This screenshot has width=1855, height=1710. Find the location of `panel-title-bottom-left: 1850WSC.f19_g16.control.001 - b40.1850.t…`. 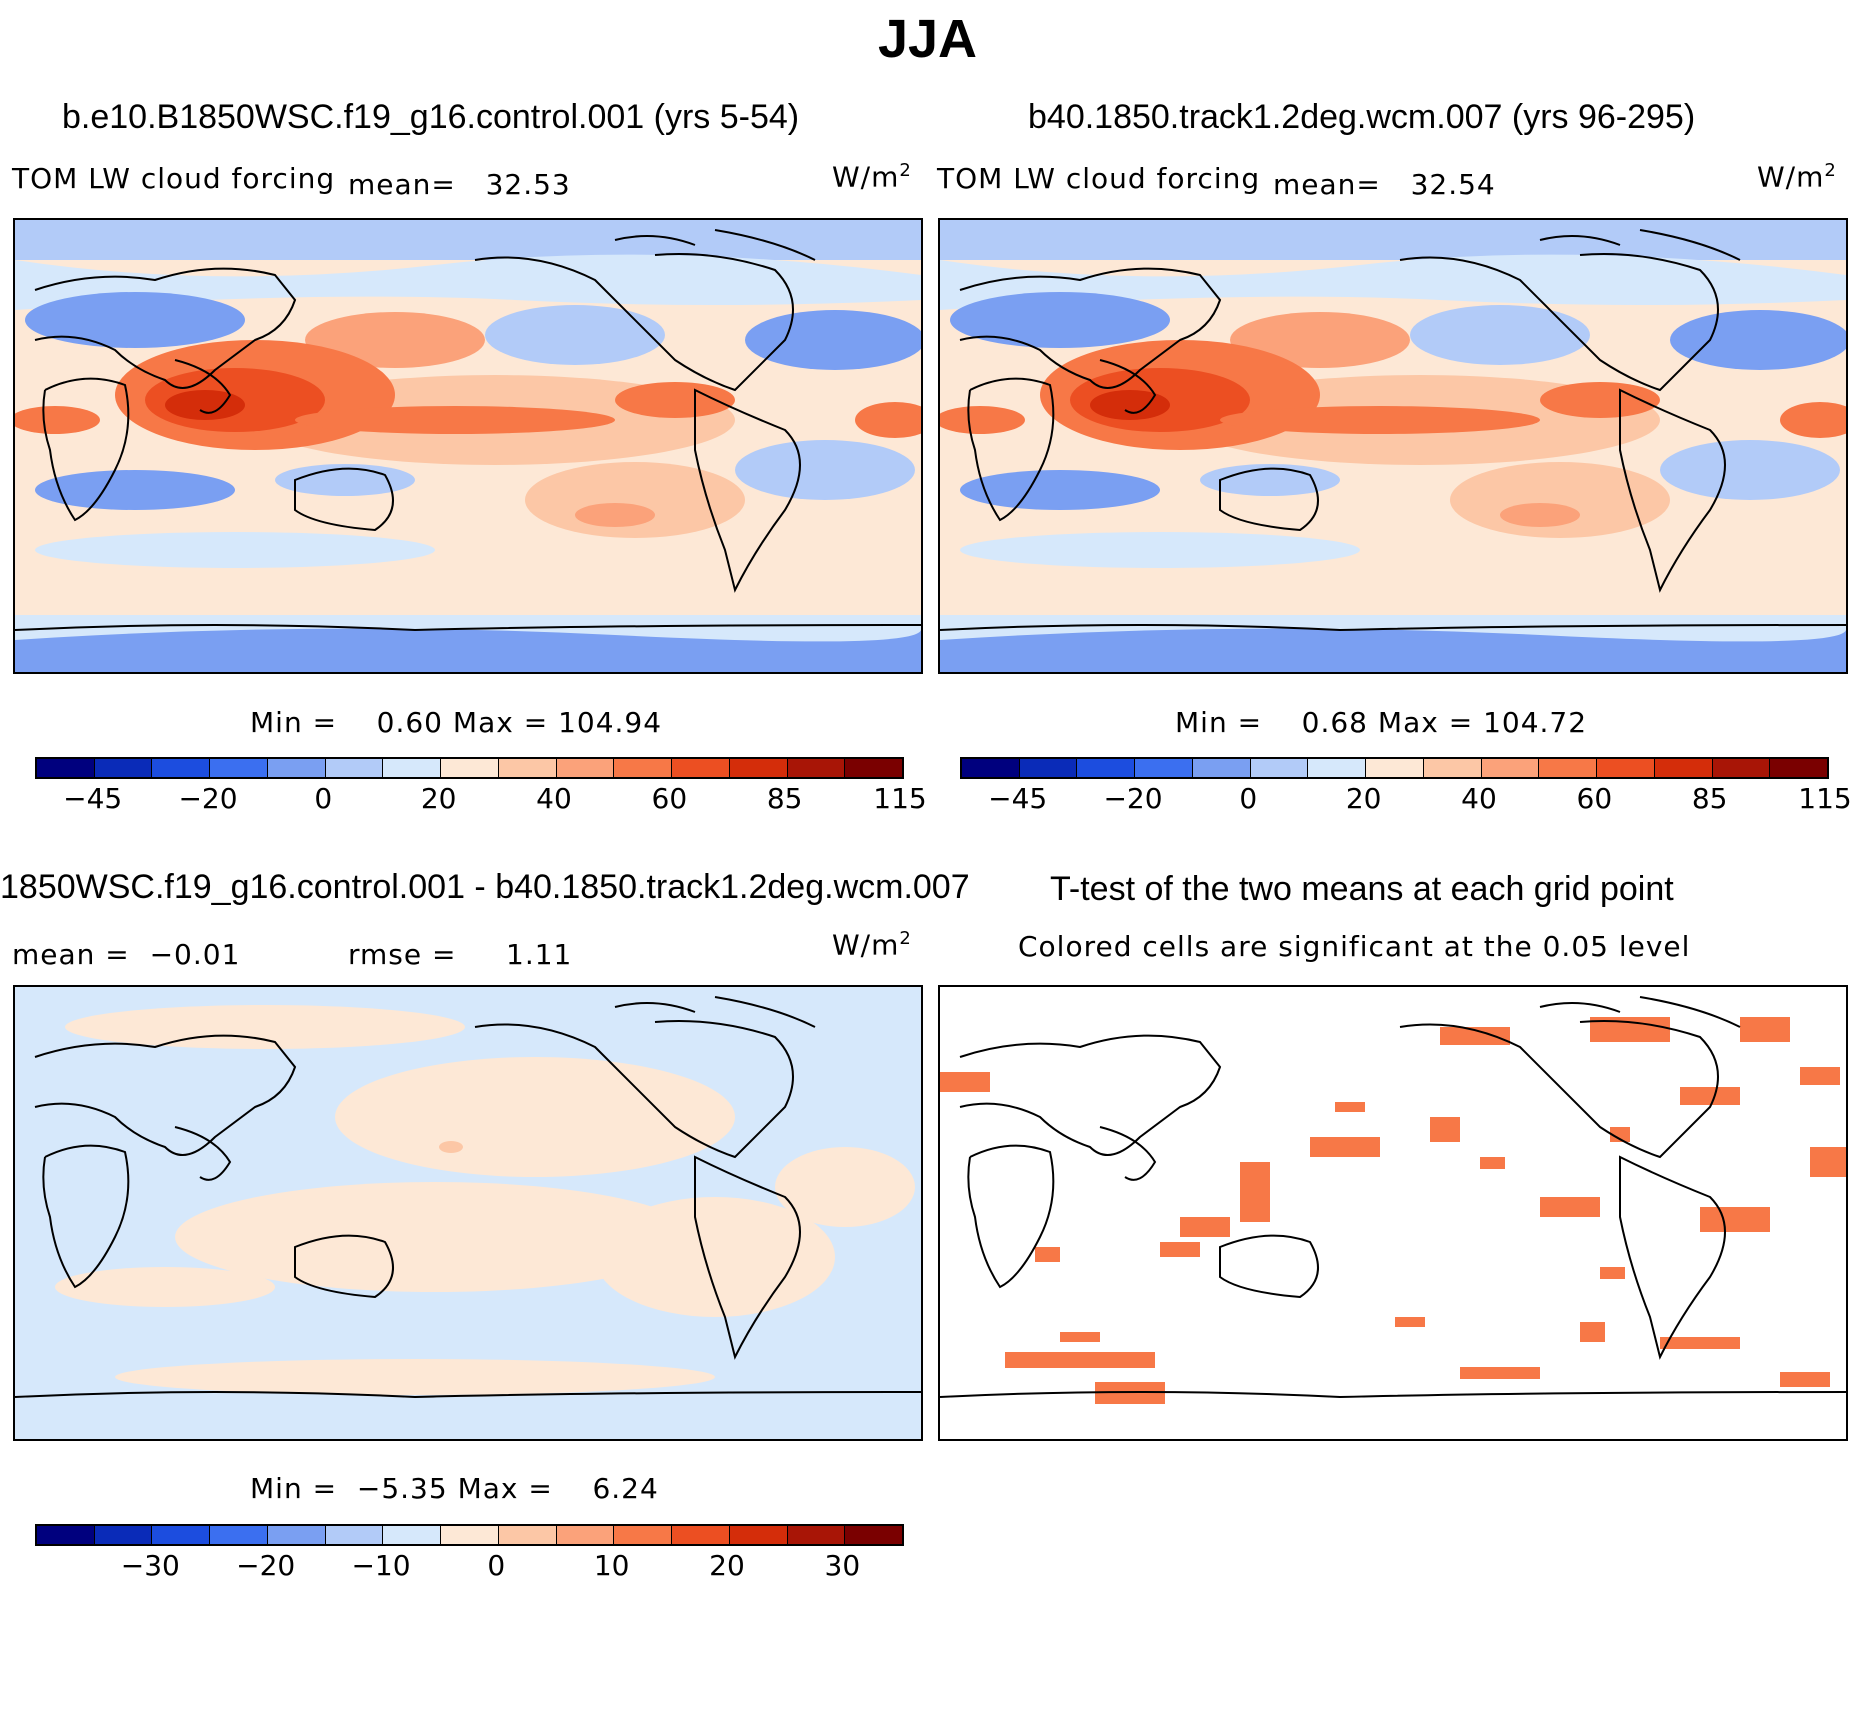

panel-title-bottom-left: 1850WSC.f19_g16.control.001 - b40.1850.t… is located at coordinates (485, 887).